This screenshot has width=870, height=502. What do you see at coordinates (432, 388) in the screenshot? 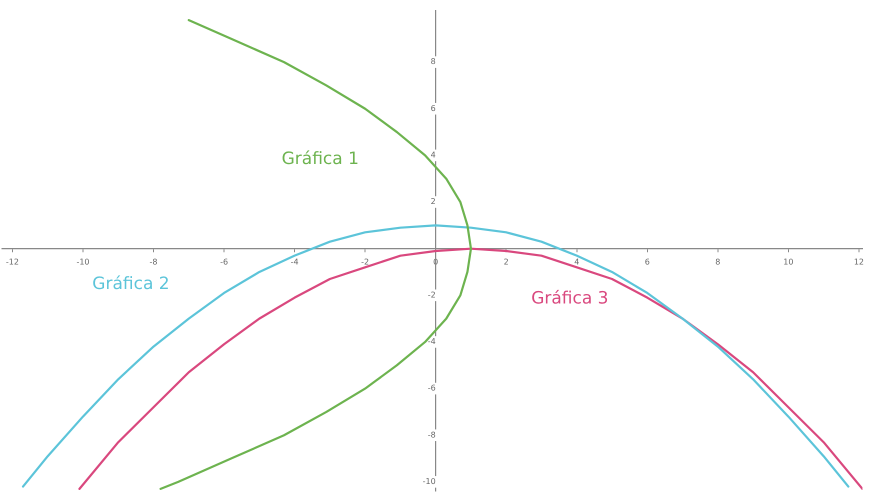
I see `y-tick-label: -6` at bounding box center [432, 388].